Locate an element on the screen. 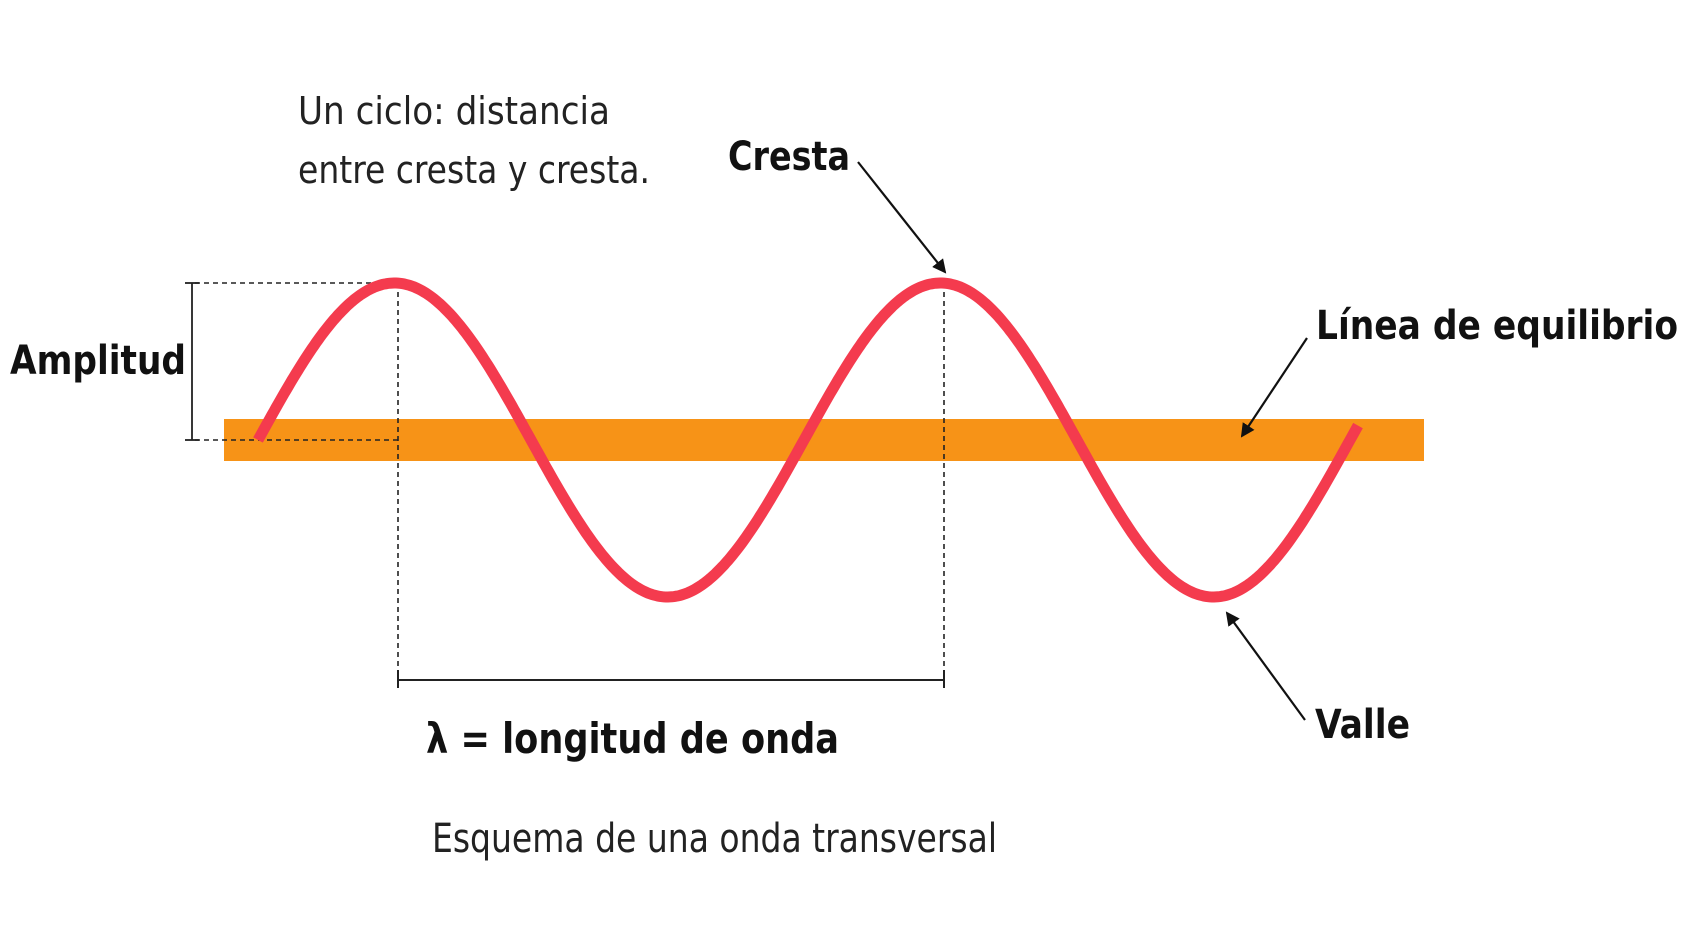 The image size is (1688, 932). trough-label: Valle is located at coordinates (1362, 725).